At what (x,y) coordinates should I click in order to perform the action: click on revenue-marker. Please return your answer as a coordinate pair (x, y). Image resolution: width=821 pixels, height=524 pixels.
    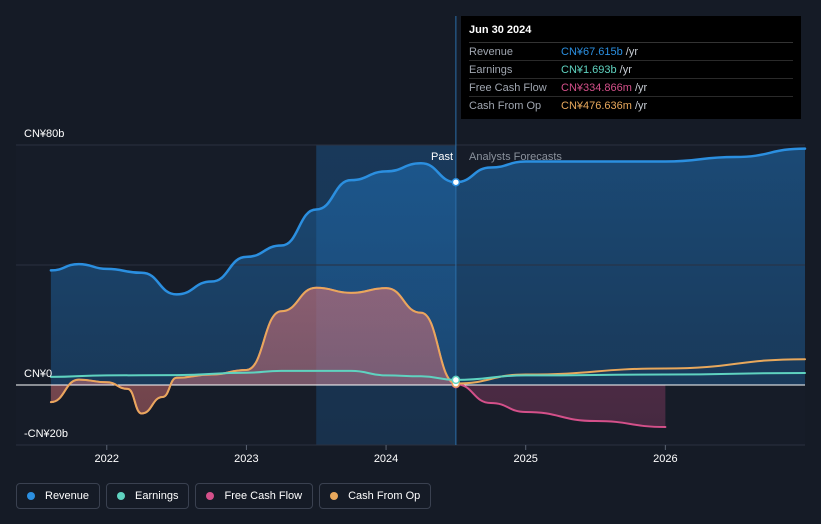
    Looking at the image, I should click on (456, 182).